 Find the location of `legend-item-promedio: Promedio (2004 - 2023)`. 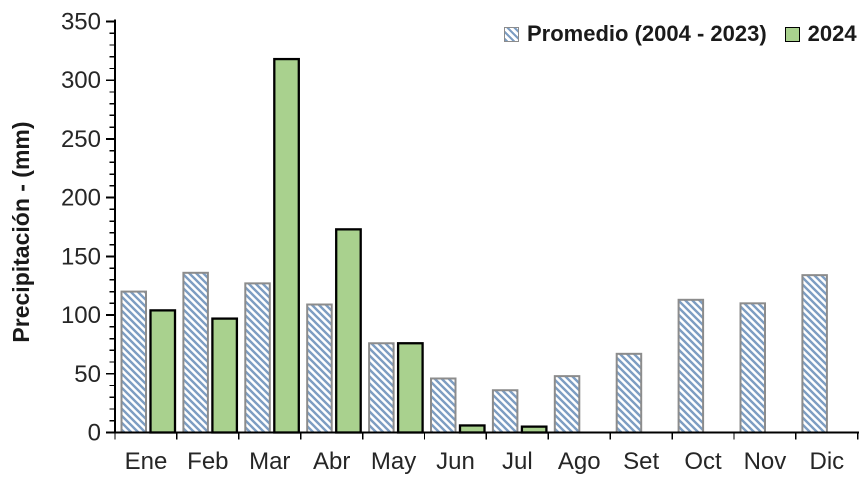

legend-item-promedio: Promedio (2004 - 2023) is located at coordinates (635, 34).